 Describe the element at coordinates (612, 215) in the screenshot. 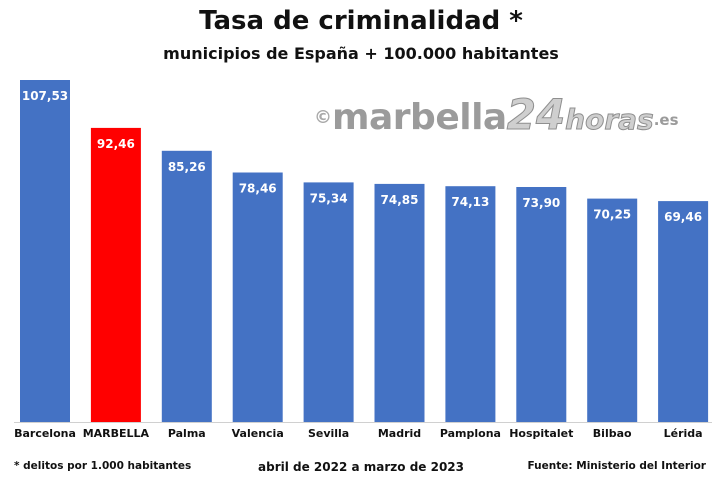

I see `value-label: 70,25` at that location.